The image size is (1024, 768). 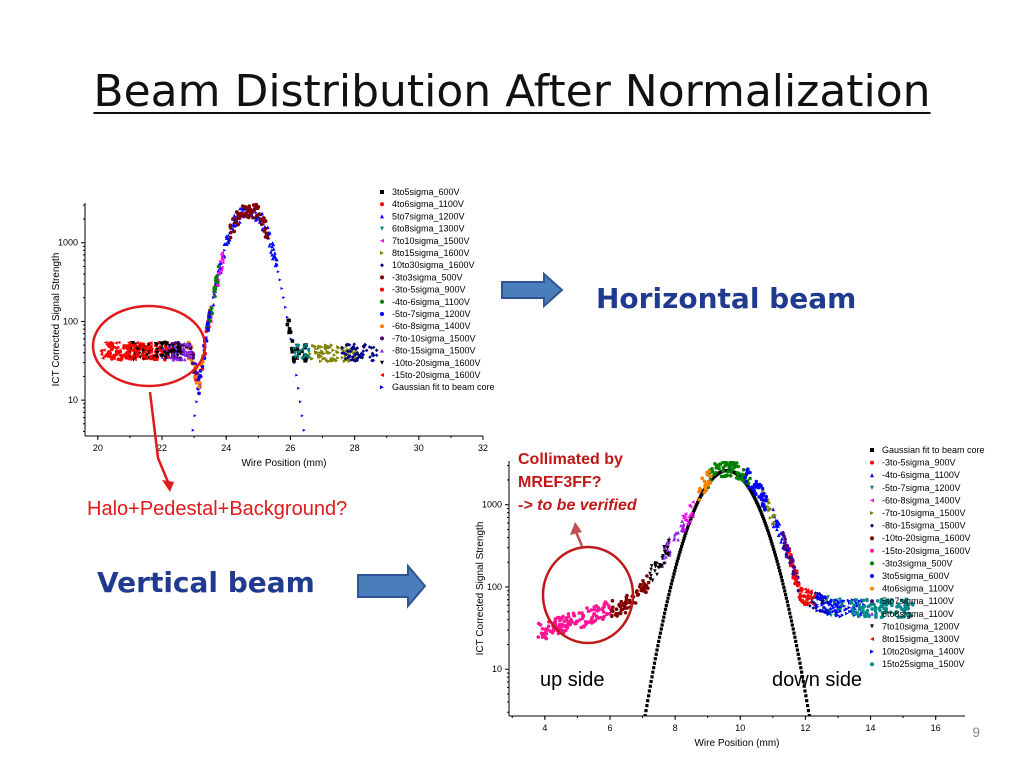 What do you see at coordinates (431, 253) in the screenshot?
I see `legend-entry: 8to15sigma_1600V` at bounding box center [431, 253].